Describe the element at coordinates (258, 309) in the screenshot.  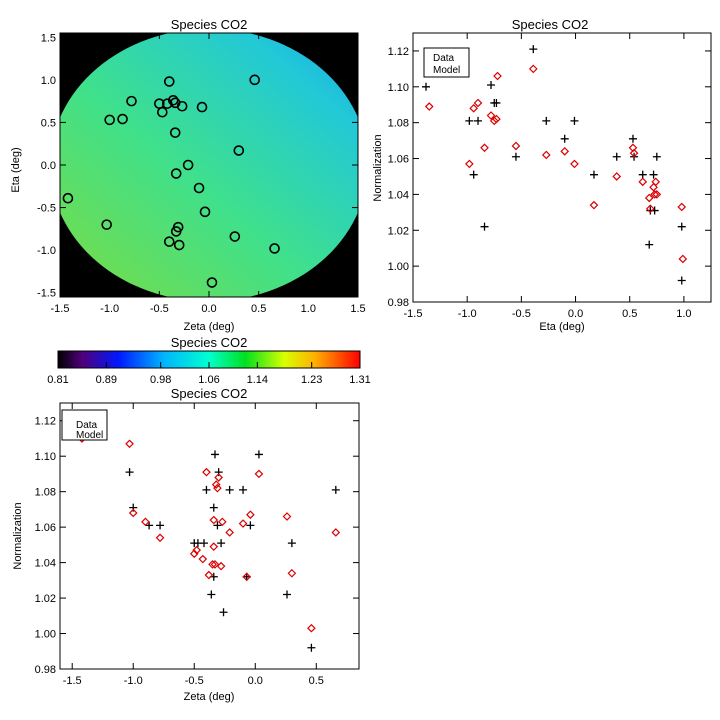
I see `map-xtick-label: 0.5` at that location.